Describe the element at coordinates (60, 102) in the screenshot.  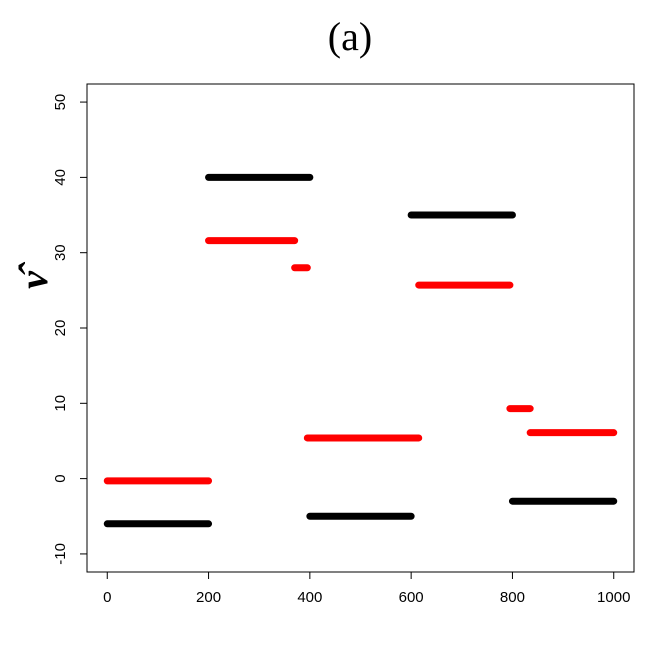
I see `y-tick-label: 50` at that location.